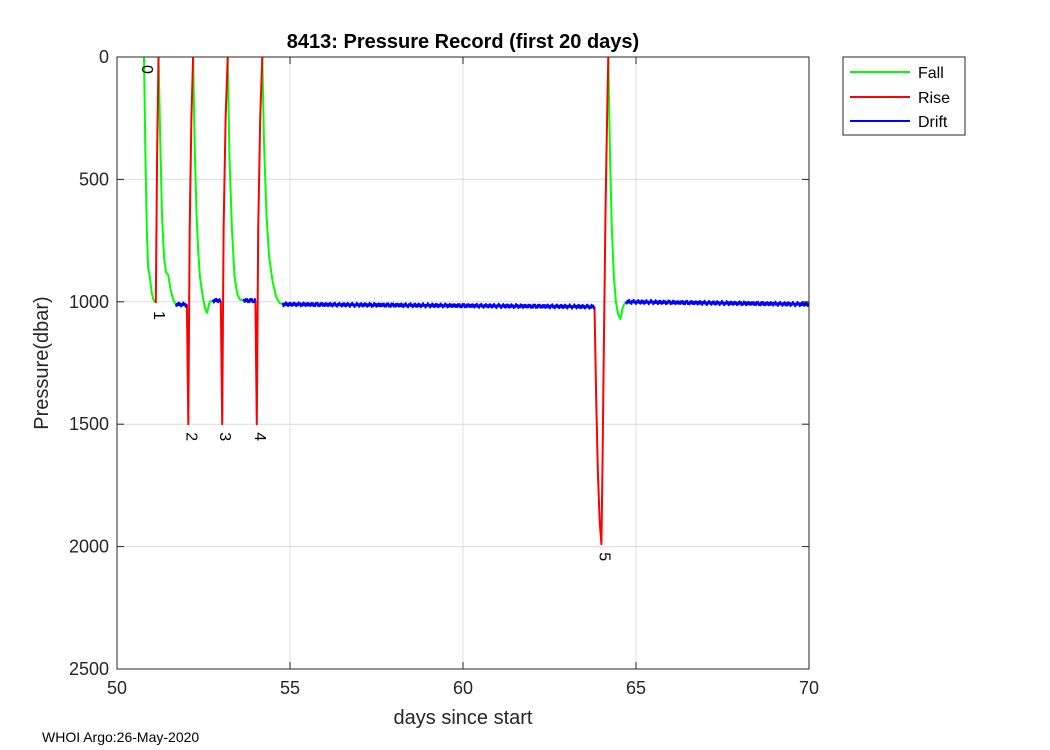 The height and width of the screenshot is (750, 1050). Describe the element at coordinates (463, 688) in the screenshot. I see `x-tick-label: 60` at that location.